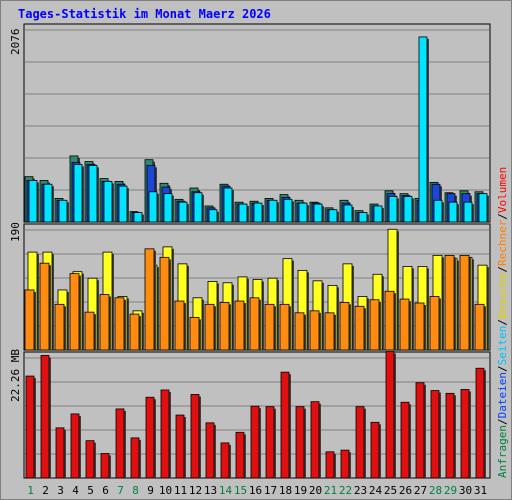 The height and width of the screenshot is (500, 512). Describe the element at coordinates (345, 490) in the screenshot. I see `x-tick-label-day-22: 22` at that location.